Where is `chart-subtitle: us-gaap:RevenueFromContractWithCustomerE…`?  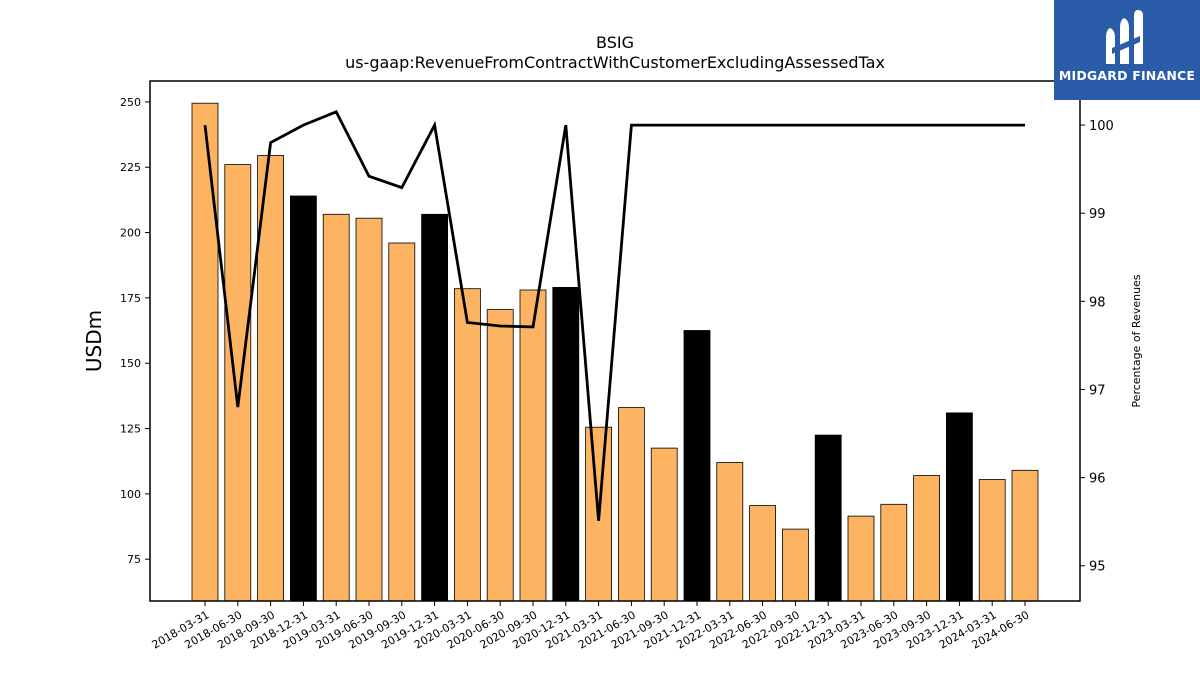
chart-subtitle: us-gaap:RevenueFromContractWithCustomerE… is located at coordinates (615, 62).